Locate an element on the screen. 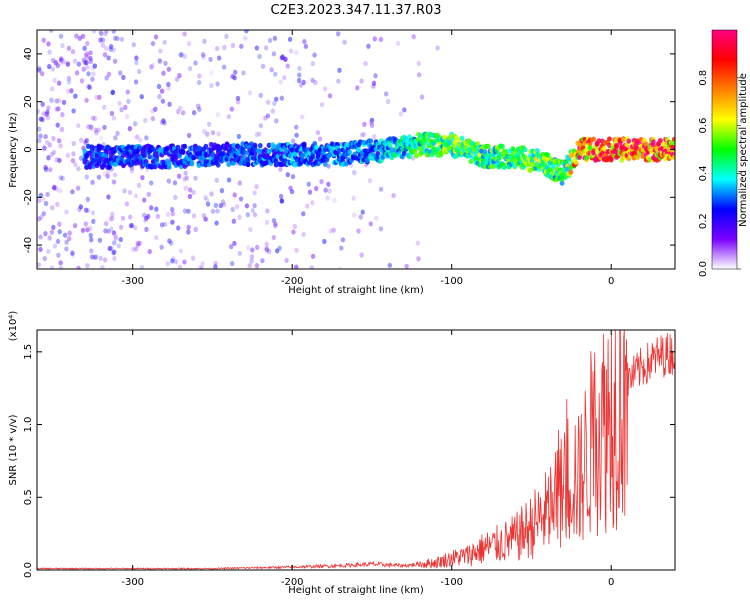  snr-y-scale-label: (x10⁴) is located at coordinates (13, 326).